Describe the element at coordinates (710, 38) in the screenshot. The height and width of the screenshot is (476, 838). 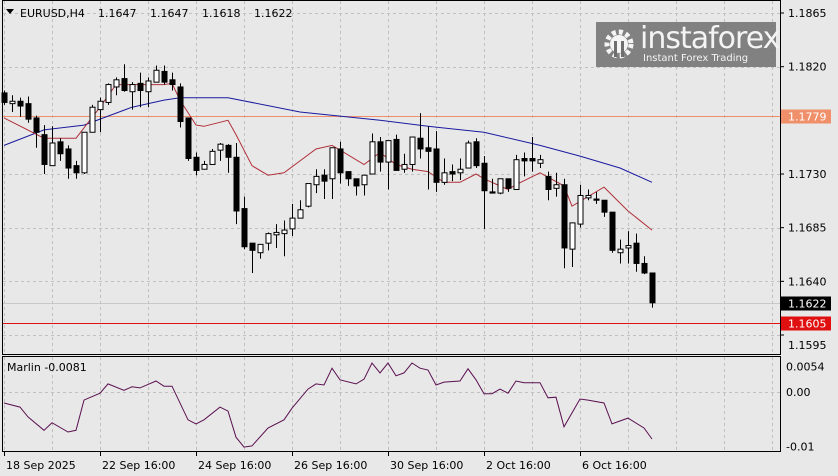
I see `logo-brand: instaforex` at that location.